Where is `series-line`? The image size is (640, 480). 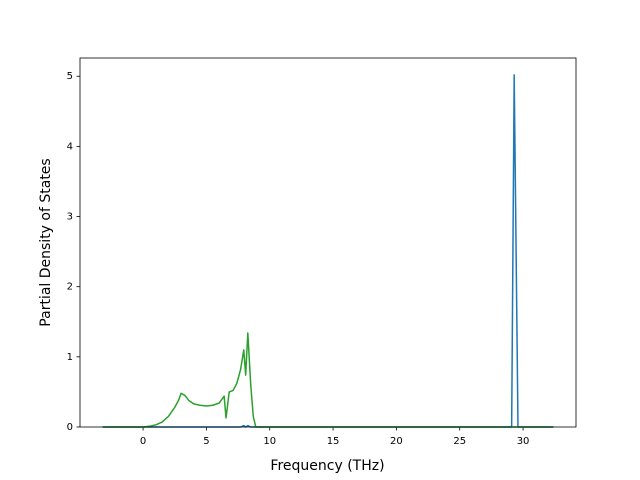
series-line is located at coordinates (328, 380).